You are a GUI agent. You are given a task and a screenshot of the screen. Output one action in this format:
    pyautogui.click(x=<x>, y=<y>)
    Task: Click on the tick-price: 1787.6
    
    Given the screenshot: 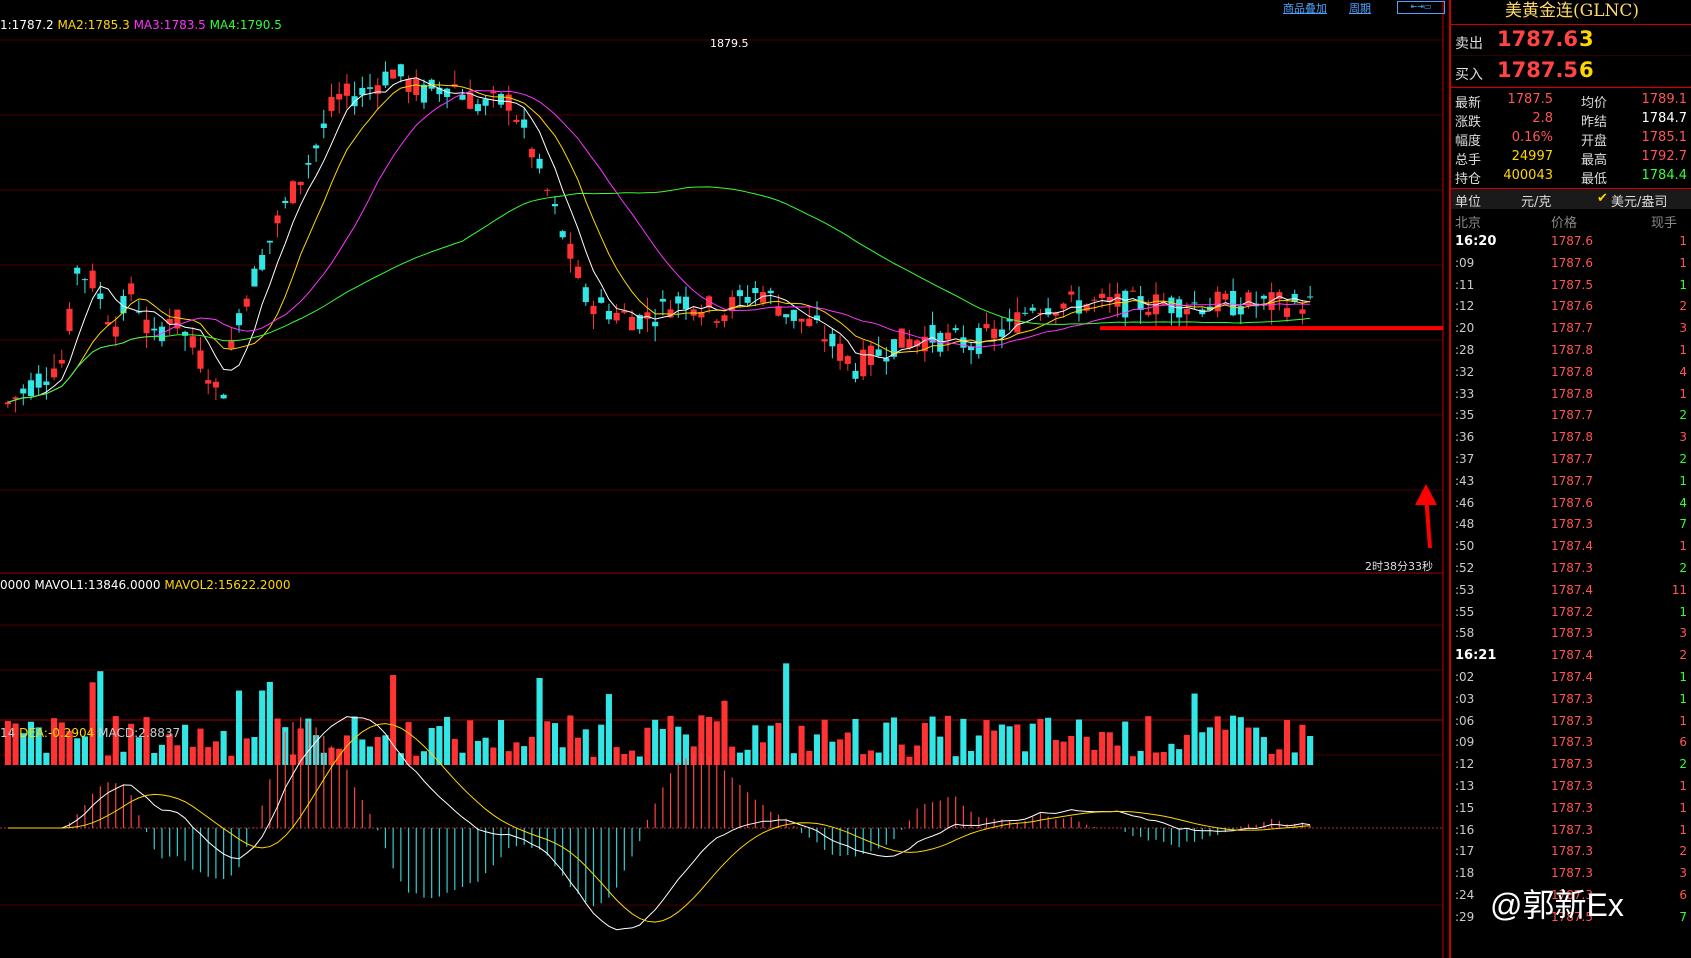 What is the action you would take?
    pyautogui.click(x=1572, y=502)
    